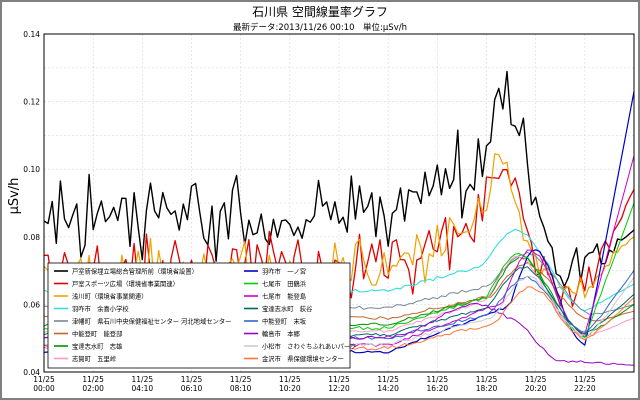 Image resolution: width=640 pixels, height=400 pixels. I want to click on y-tick-label: 0.12, so click(31, 102).